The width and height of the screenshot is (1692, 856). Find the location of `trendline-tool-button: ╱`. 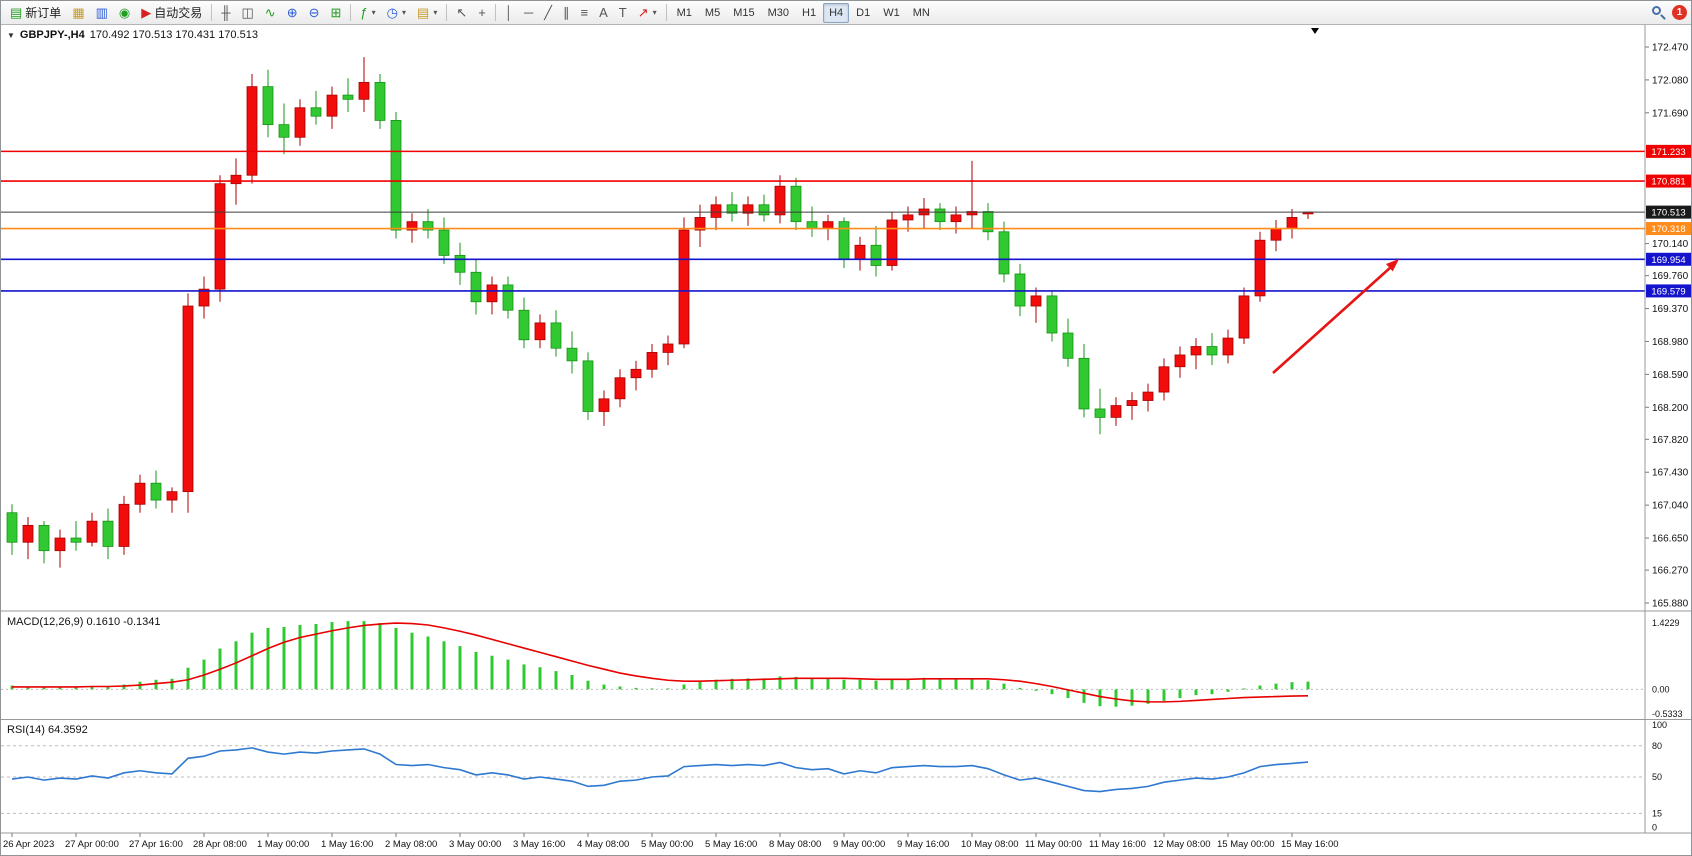

trendline-tool-button: ╱ is located at coordinates (548, 13).